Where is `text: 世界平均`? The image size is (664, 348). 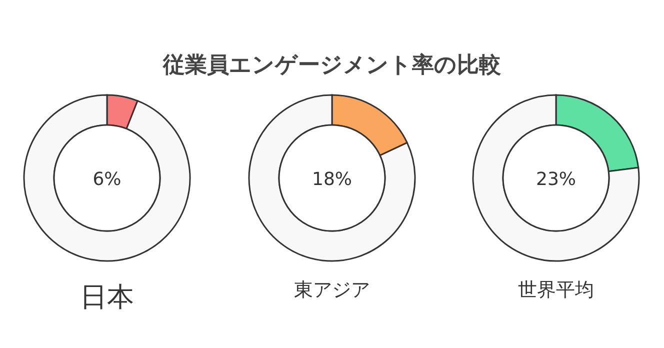 text: 世界平均 is located at coordinates (556, 290).